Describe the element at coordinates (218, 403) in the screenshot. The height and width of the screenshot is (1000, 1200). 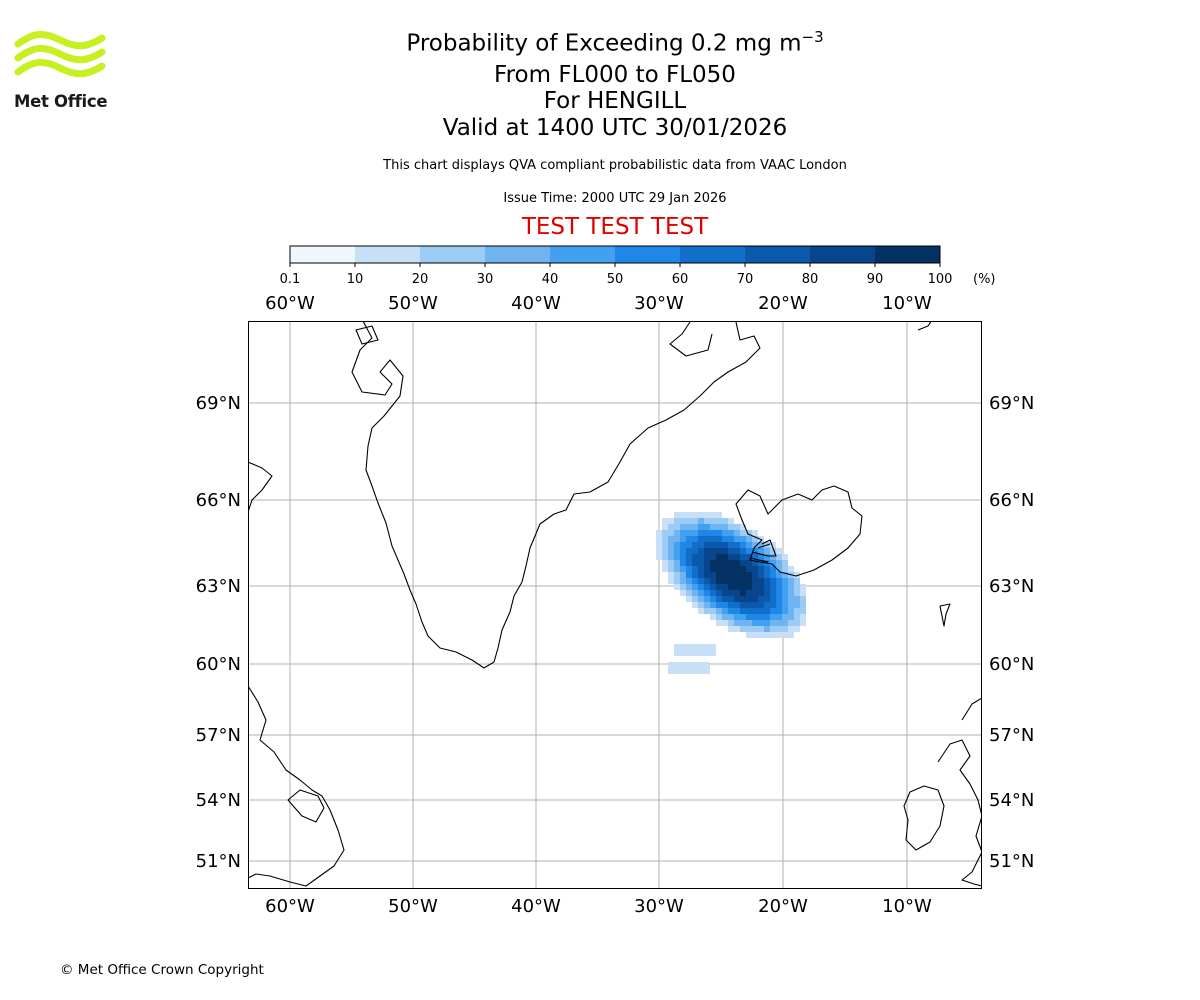
I see `latitude-label-left: 69°N` at that location.